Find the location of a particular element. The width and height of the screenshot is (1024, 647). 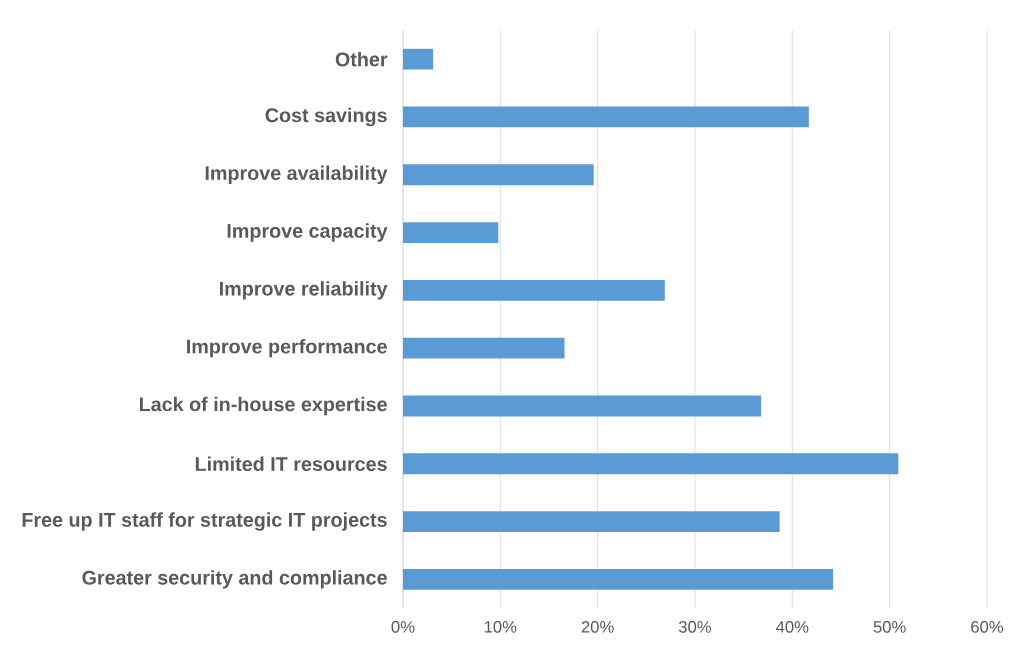

y-tick-label: Limited IT resources is located at coordinates (291, 464).